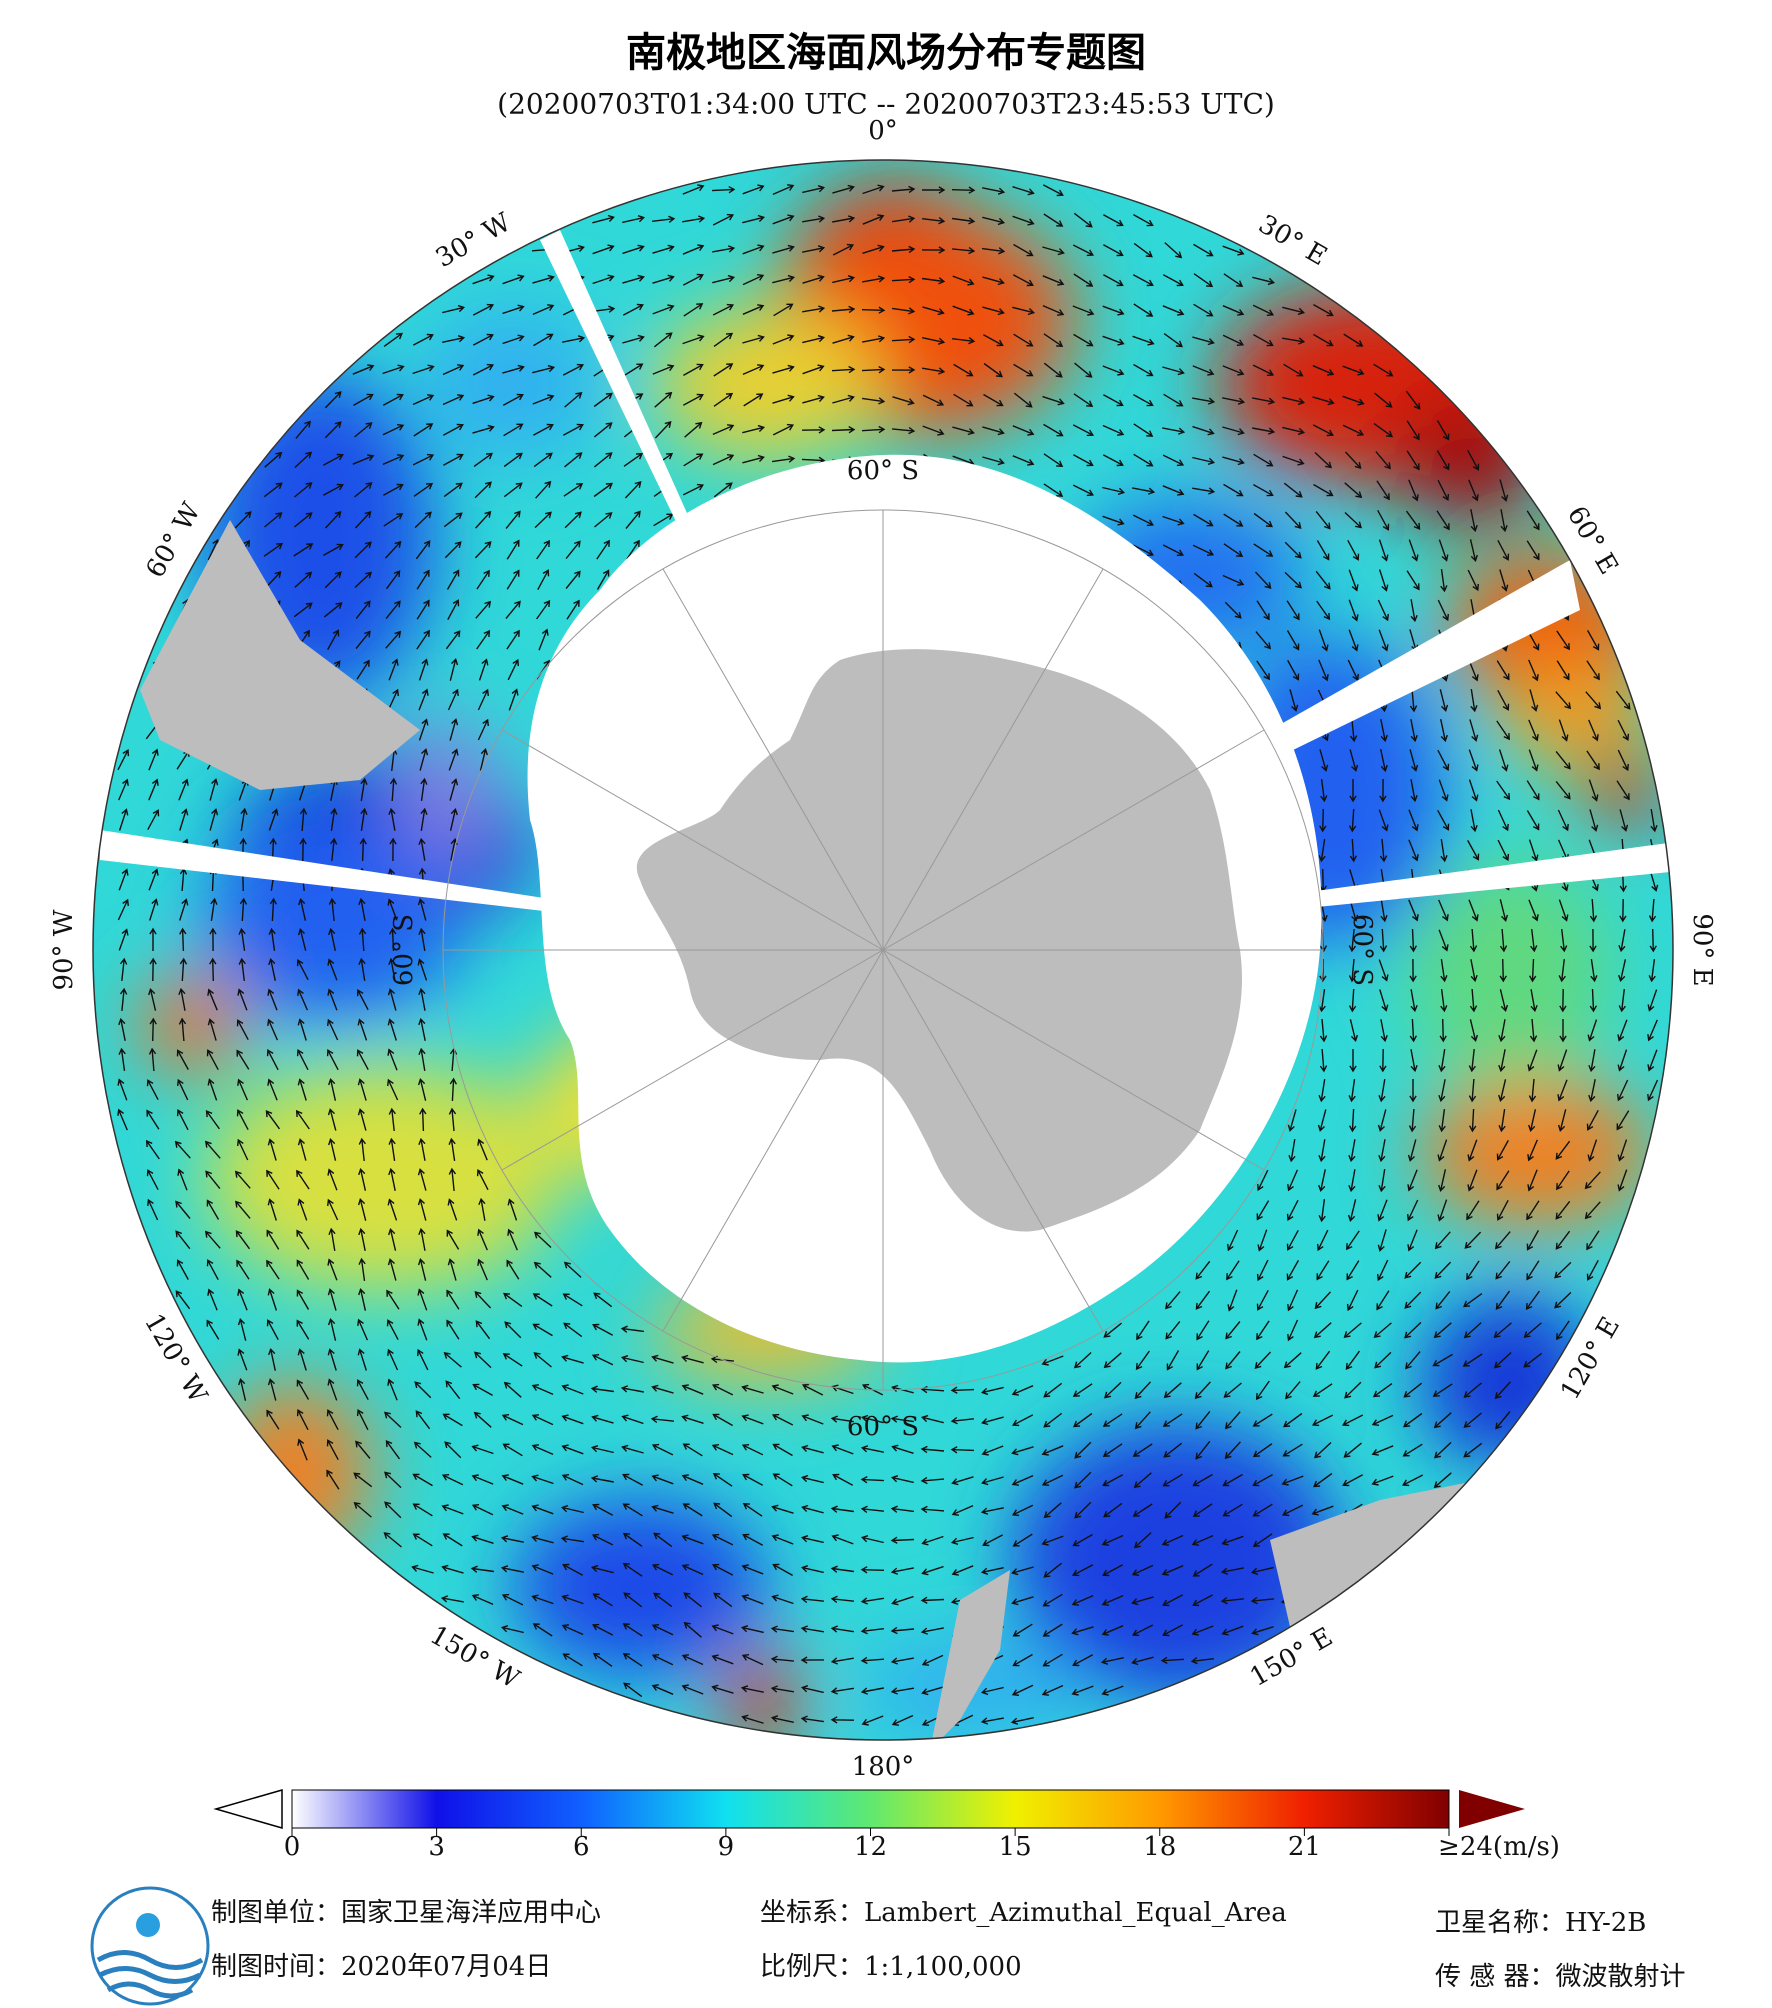 The height and width of the screenshot is (2008, 1772). I want to click on meridian, so click(773, 759).